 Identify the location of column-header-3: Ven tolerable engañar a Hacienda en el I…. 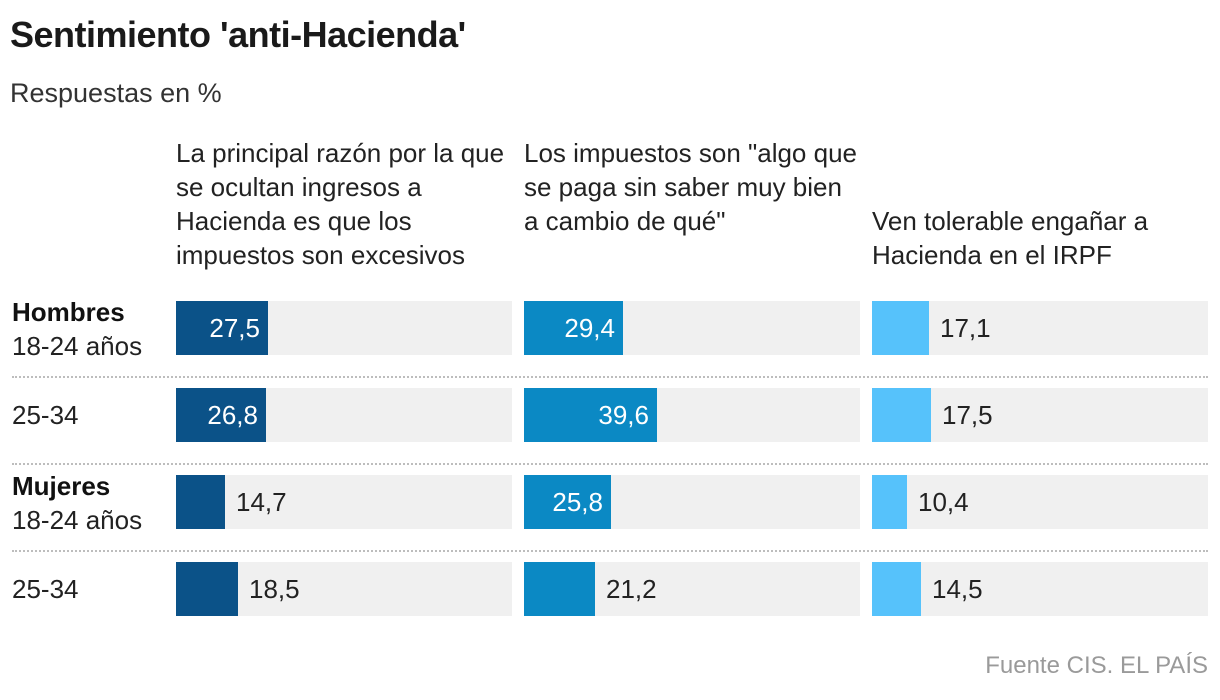
(1010, 238).